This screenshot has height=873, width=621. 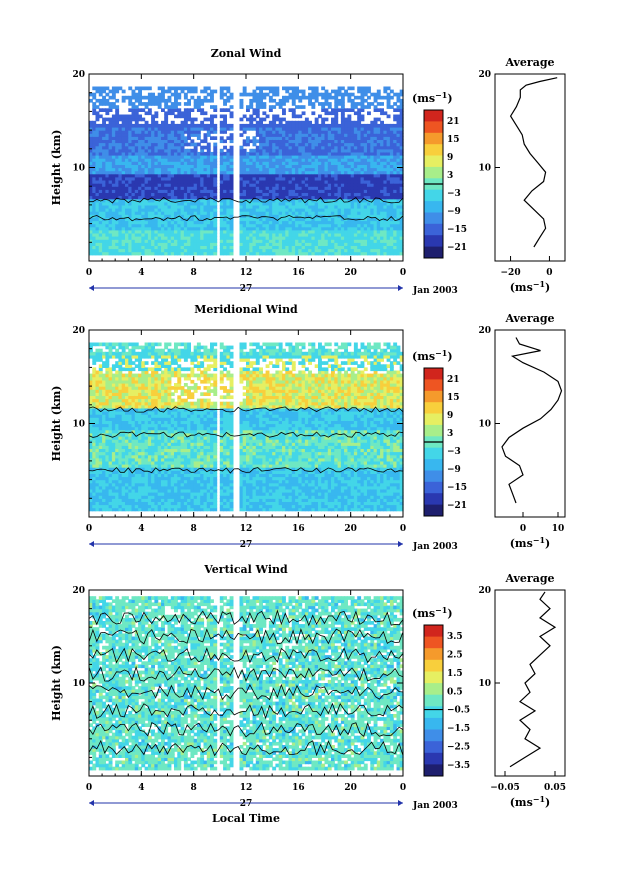 I want to click on colorbar-swatch, so click(x=433, y=218).